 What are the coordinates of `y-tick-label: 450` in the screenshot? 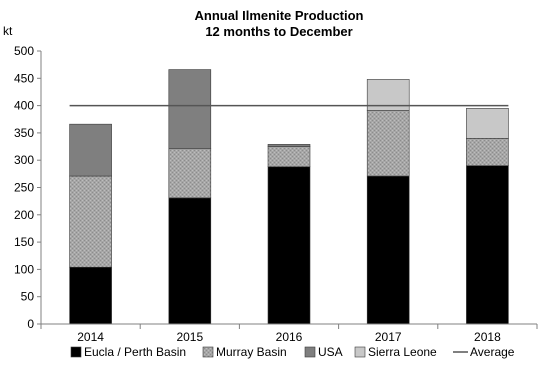 It's located at (24, 78).